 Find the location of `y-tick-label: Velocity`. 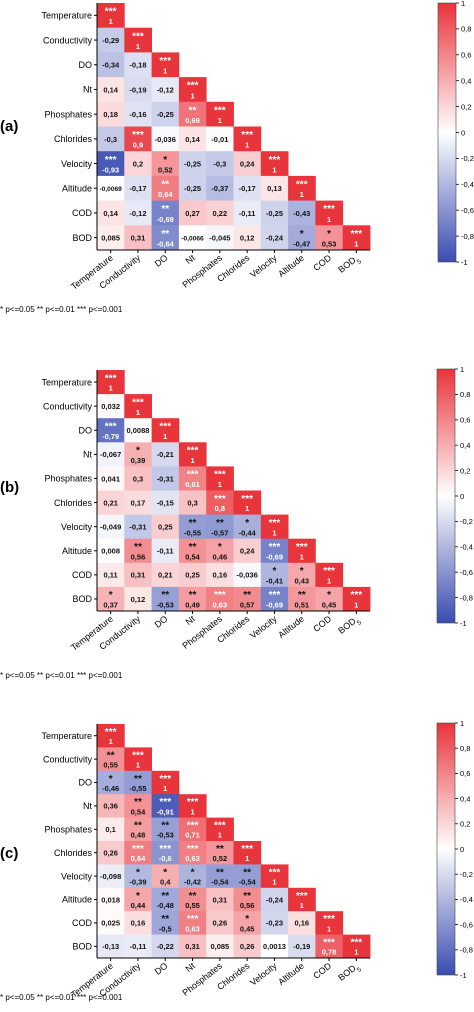

y-tick-label: Velocity is located at coordinates (77, 876).